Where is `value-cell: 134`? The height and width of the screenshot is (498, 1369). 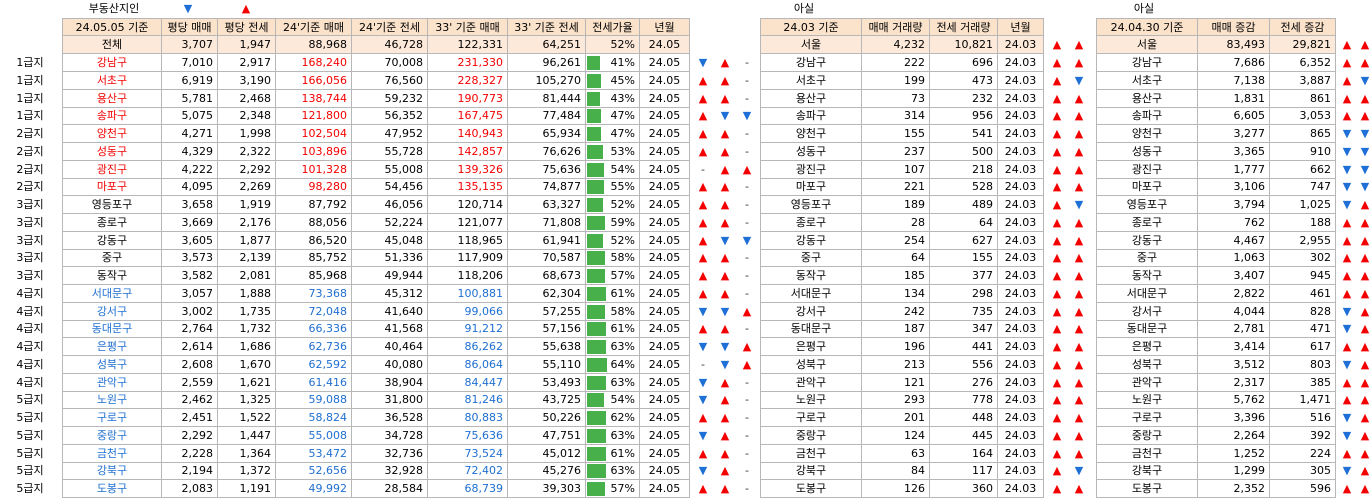
value-cell: 134 is located at coordinates (896, 293).